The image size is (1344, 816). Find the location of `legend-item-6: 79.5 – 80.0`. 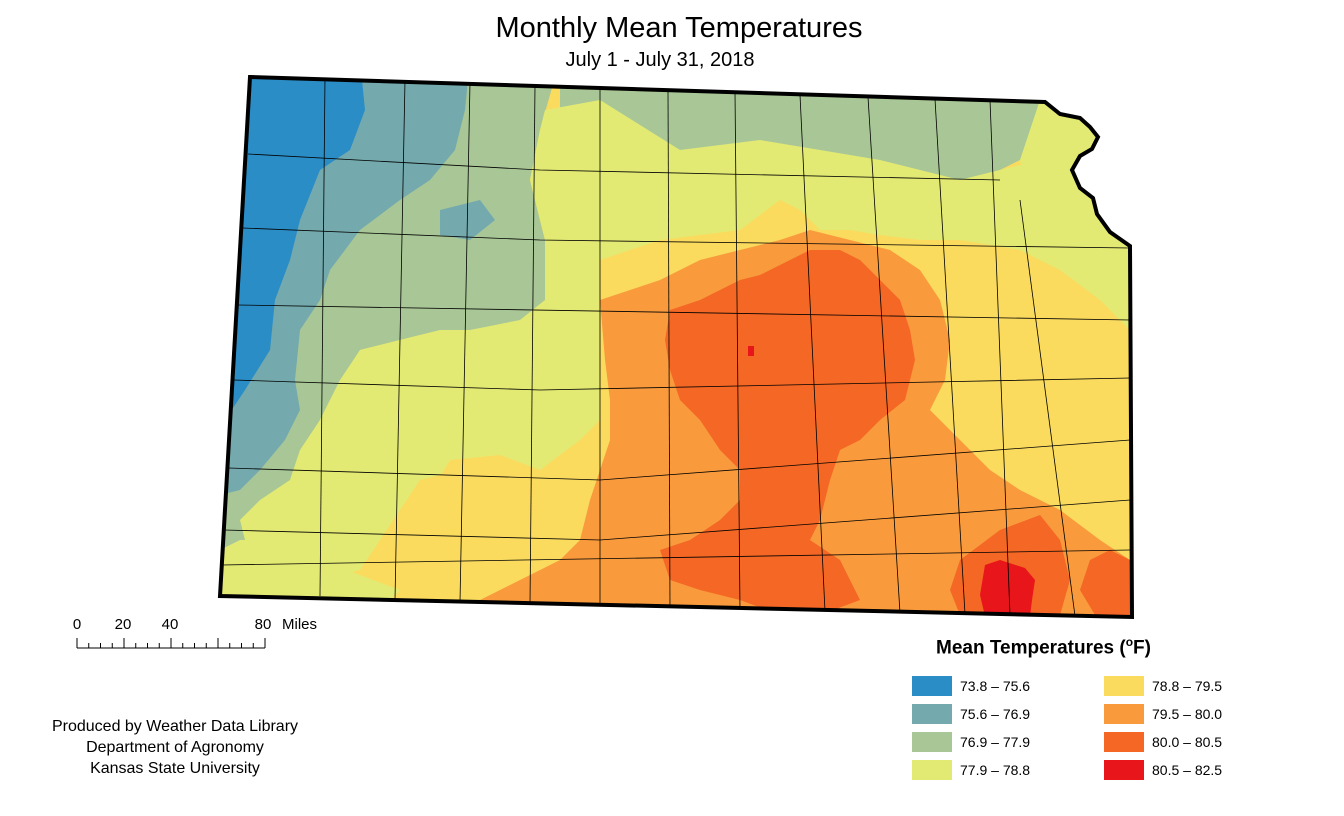

legend-item-6: 79.5 – 80.0 is located at coordinates (1163, 714).